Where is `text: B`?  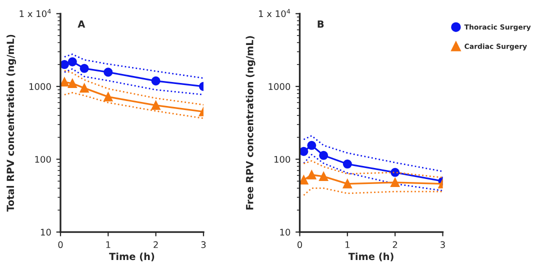
text: B is located at coordinates (321, 24).